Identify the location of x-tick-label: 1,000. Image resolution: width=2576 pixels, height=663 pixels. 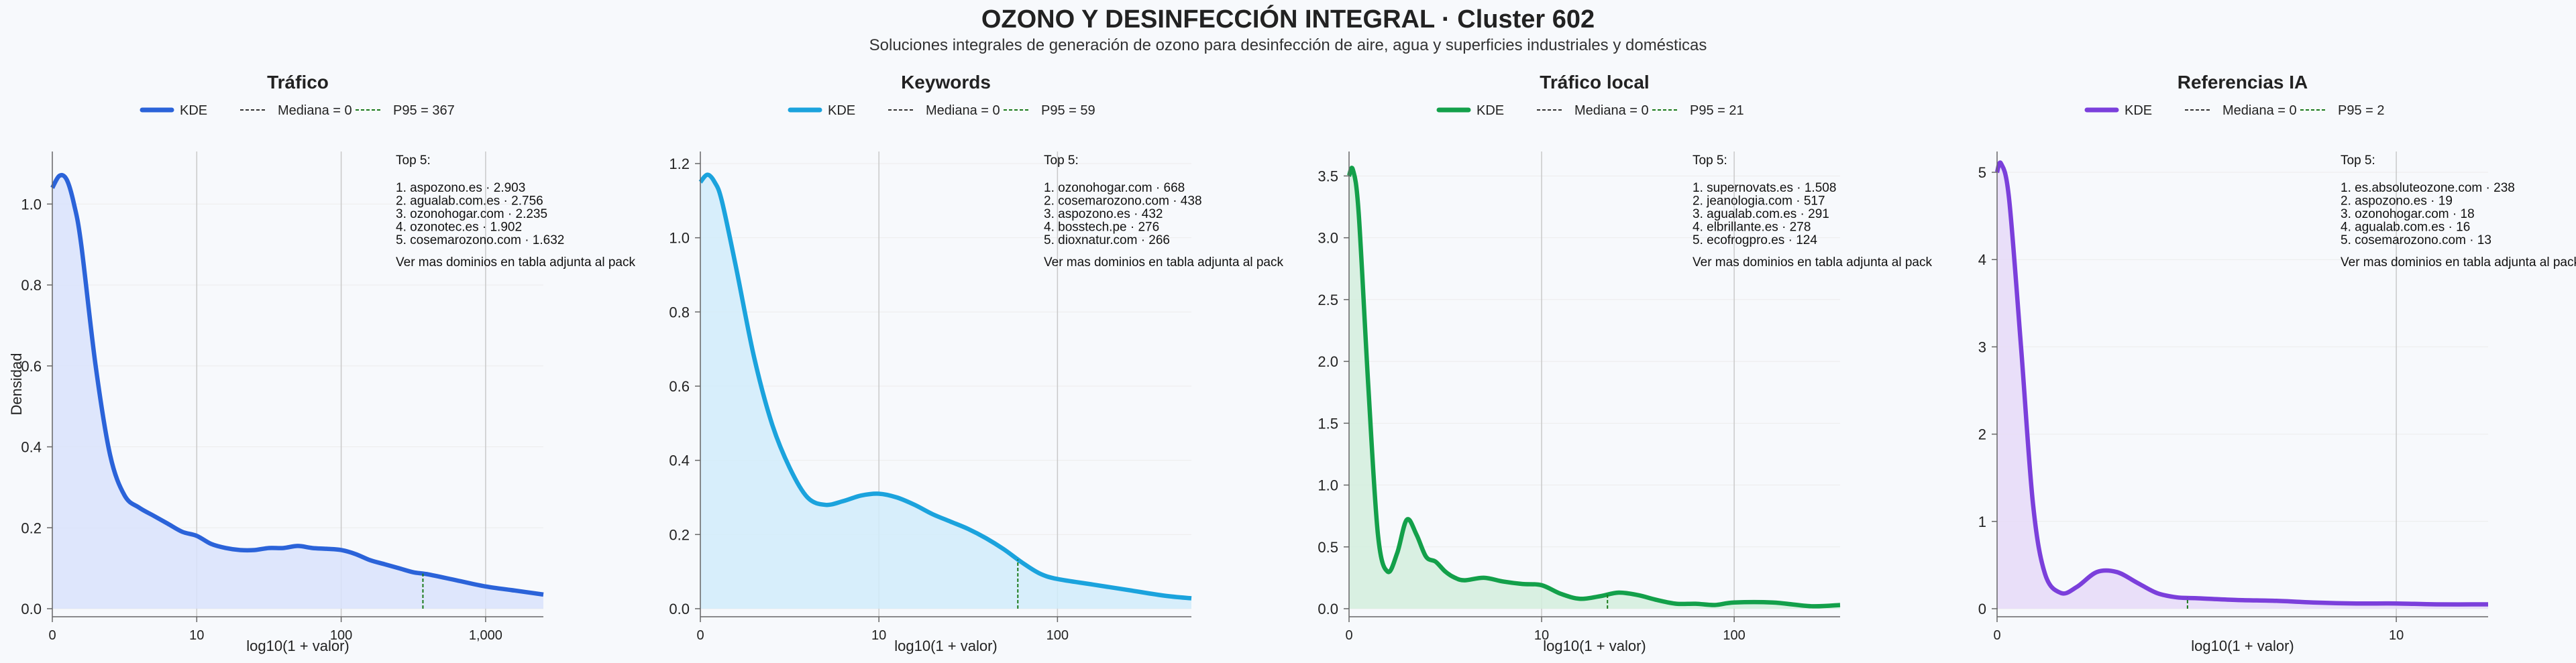
(485, 635).